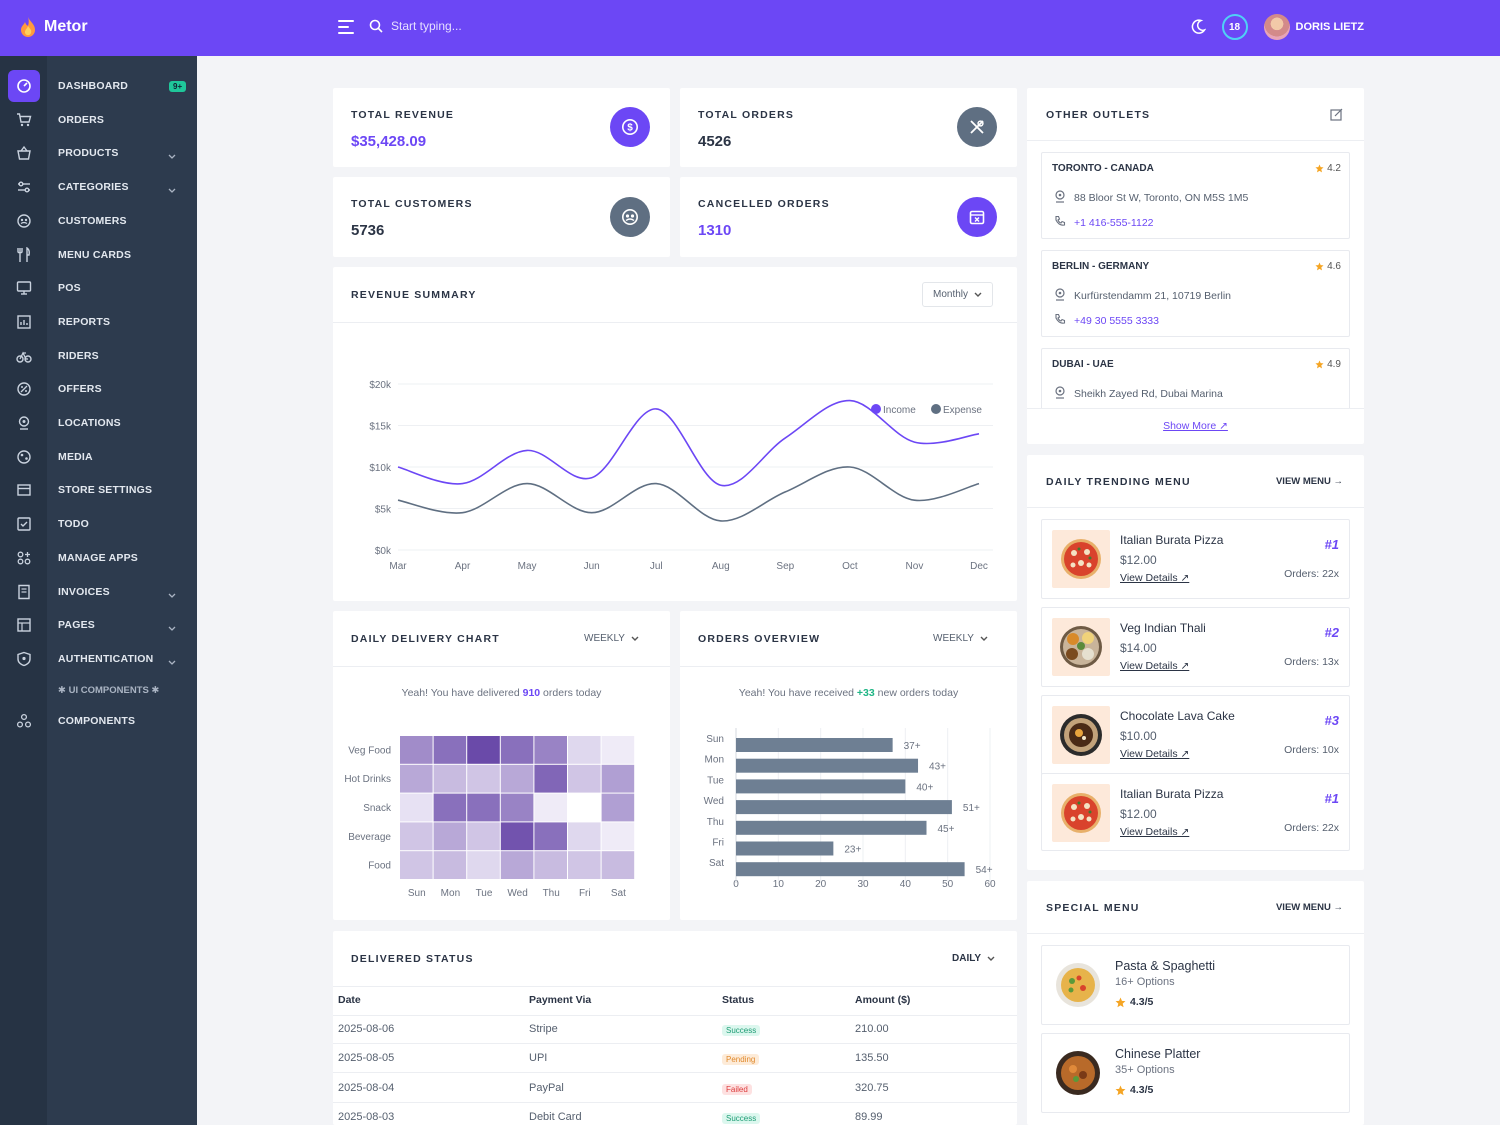  I want to click on sidebar-item-riders: RIDERS, so click(98, 356).